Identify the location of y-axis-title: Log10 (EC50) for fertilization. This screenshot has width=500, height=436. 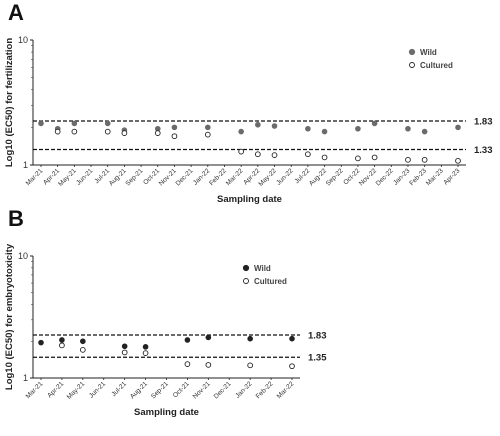
(9, 103).